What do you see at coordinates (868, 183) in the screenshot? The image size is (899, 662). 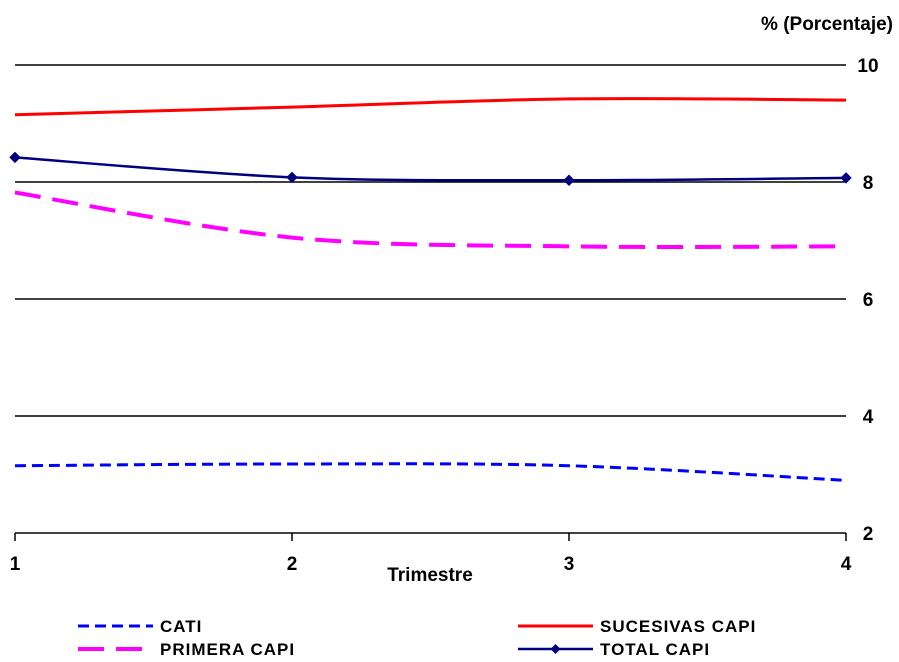 I see `y-tick-label: 8` at bounding box center [868, 183].